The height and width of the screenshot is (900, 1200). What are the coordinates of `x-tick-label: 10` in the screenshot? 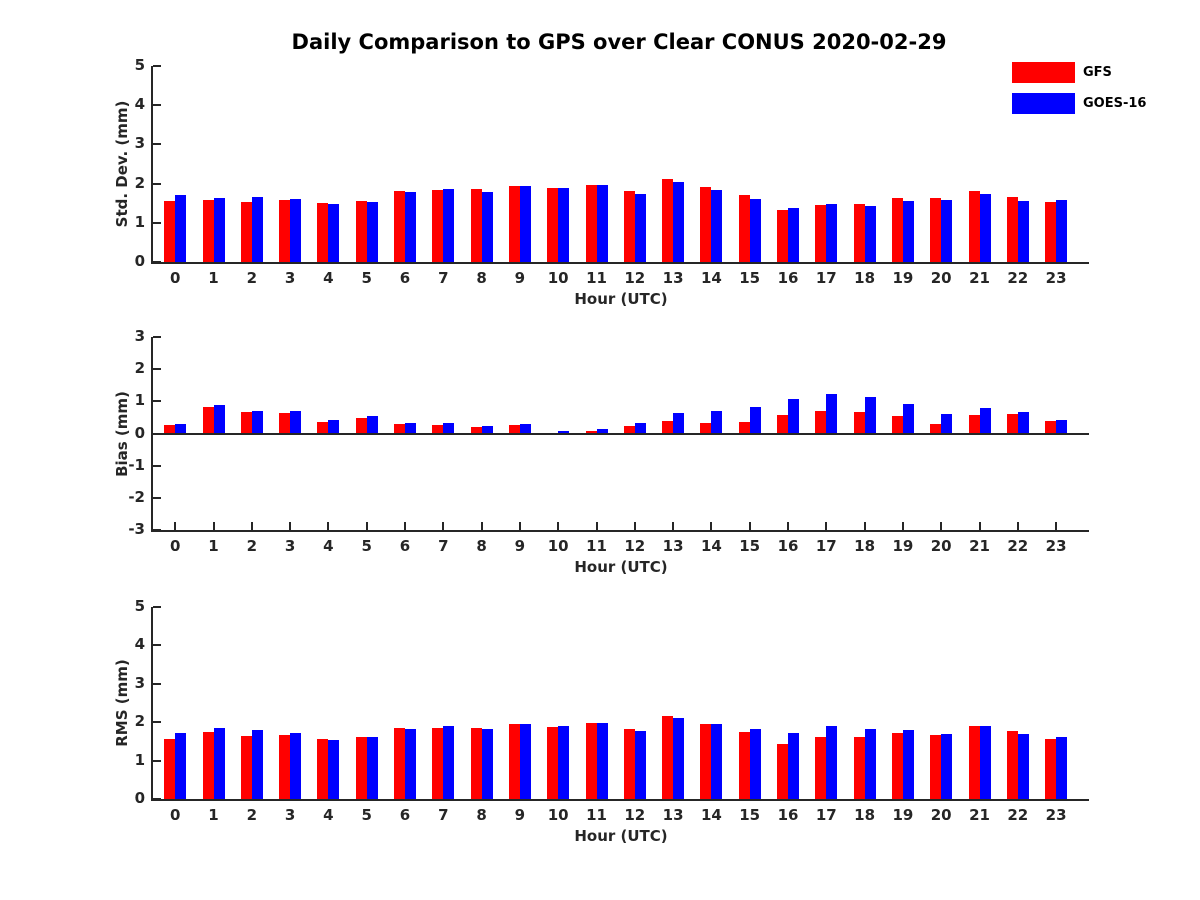 It's located at (558, 278).